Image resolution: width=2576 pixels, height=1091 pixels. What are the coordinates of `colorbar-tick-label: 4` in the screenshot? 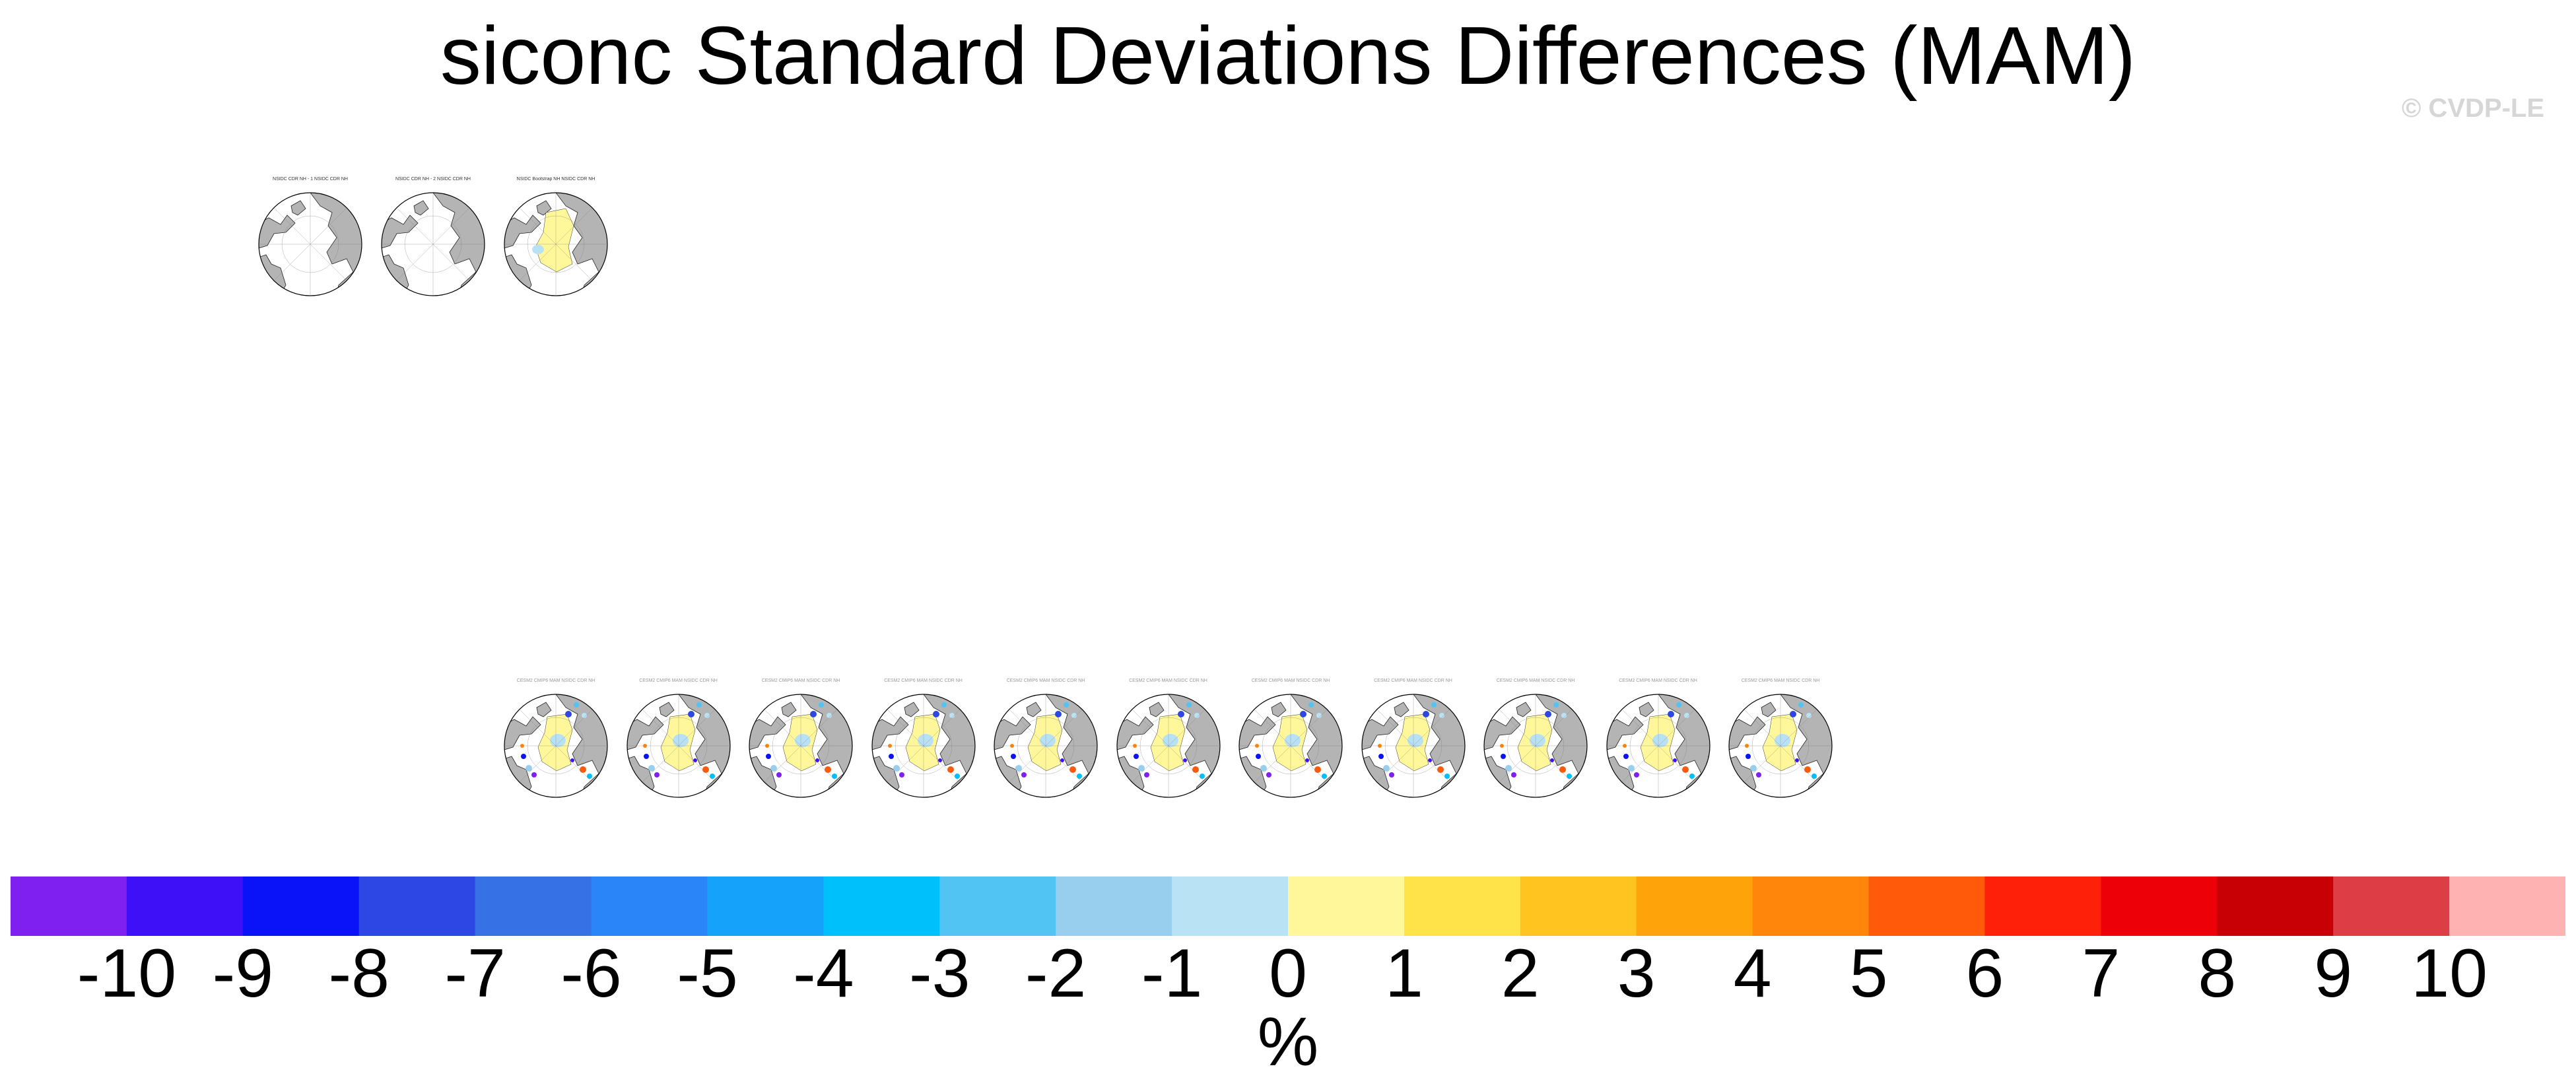 It's located at (1752, 973).